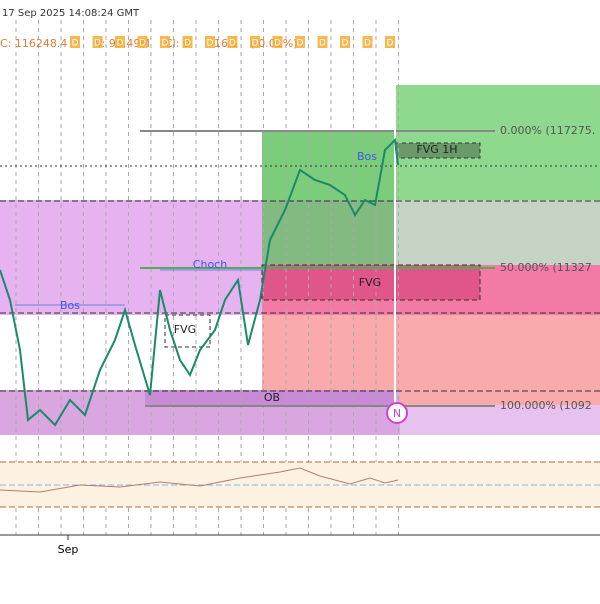 This screenshot has width=600, height=604. I want to click on x-axis-label: Sep, so click(68, 549).